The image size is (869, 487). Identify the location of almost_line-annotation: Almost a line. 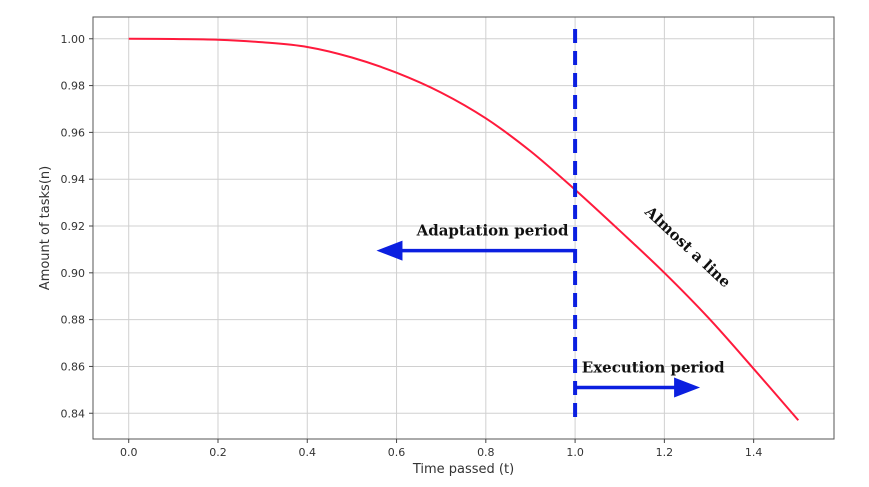
(688, 246).